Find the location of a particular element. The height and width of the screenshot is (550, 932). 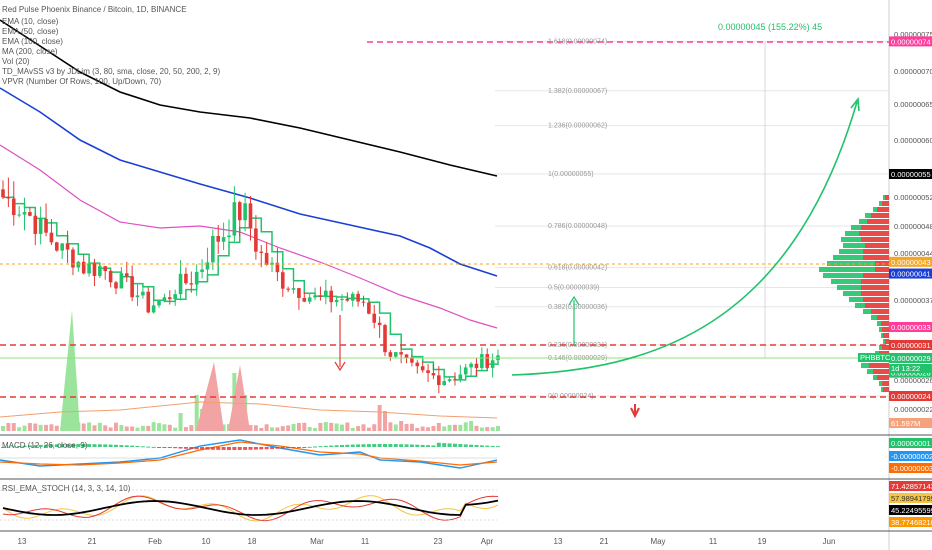

y-tick-label: 0.00000060 is located at coordinates (913, 140).